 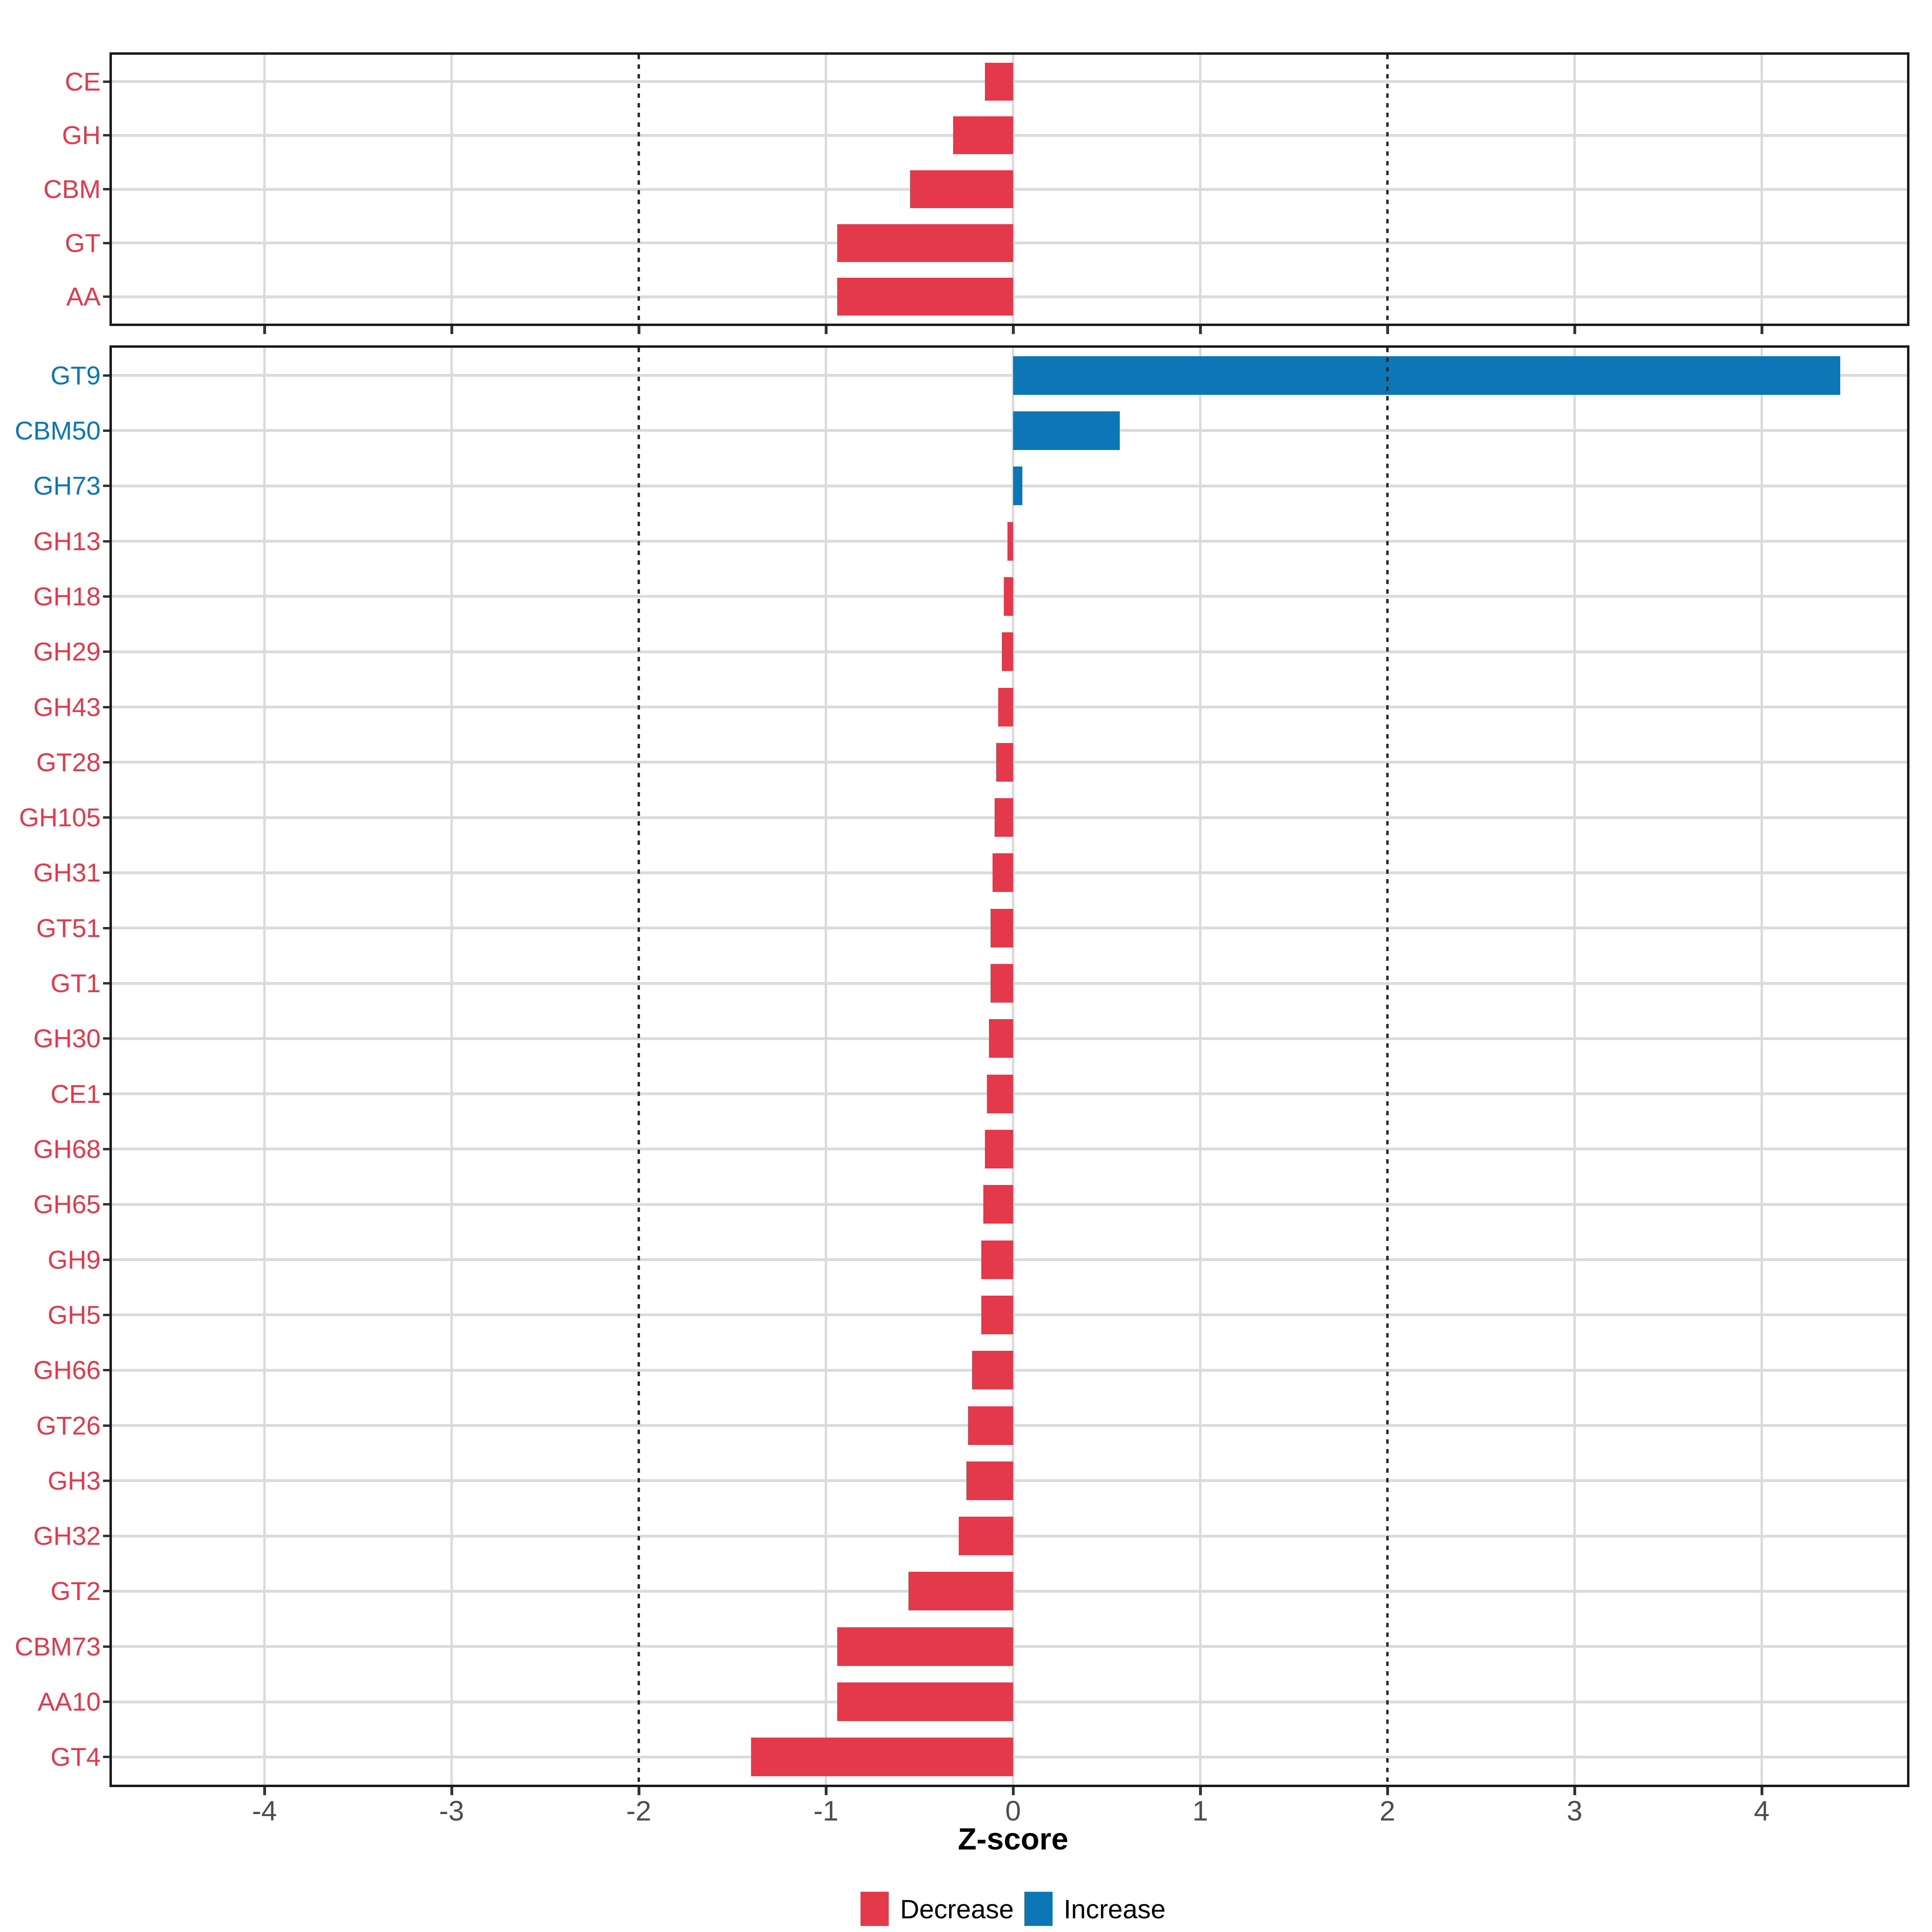 What do you see at coordinates (1006, 707) in the screenshot?
I see `bar-GH43` at bounding box center [1006, 707].